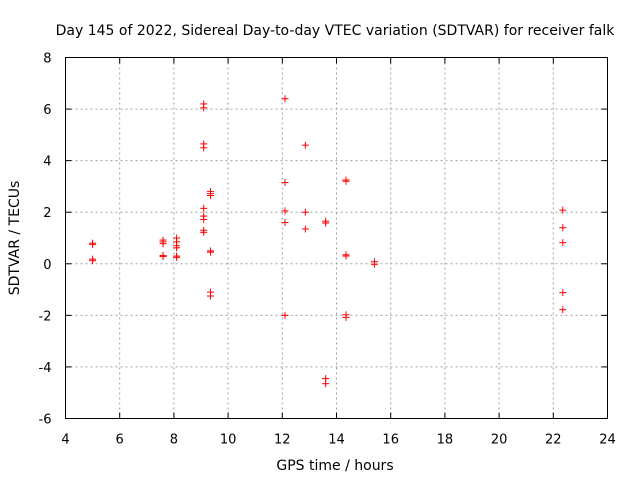 Image resolution: width=640 pixels, height=480 pixels. Describe the element at coordinates (45, 420) in the screenshot. I see `y-tick-label: -6` at that location.